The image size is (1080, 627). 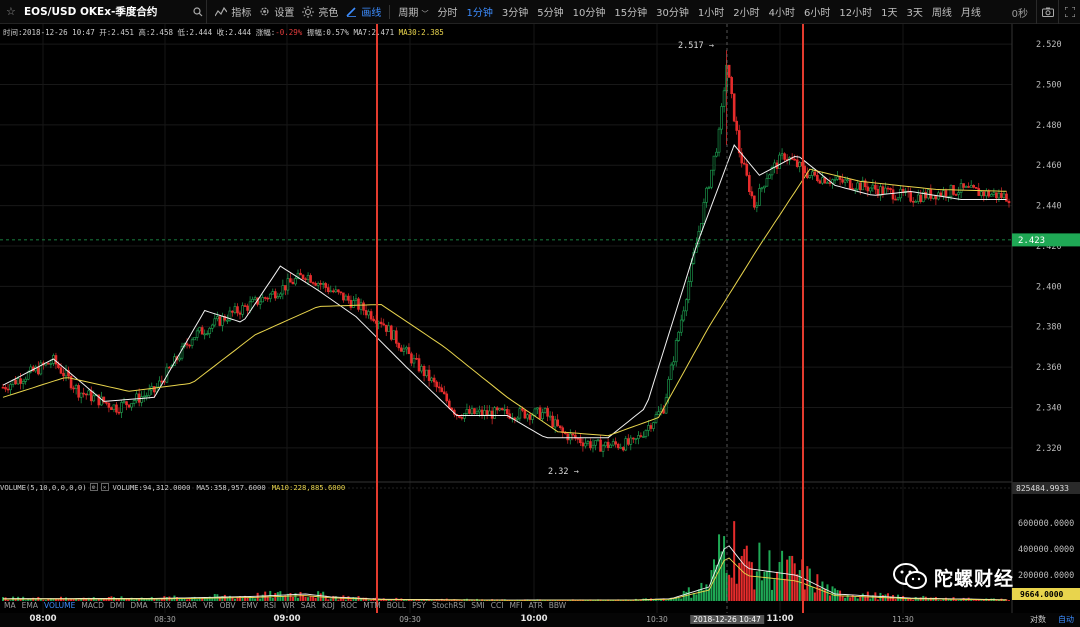 What do you see at coordinates (515, 13) in the screenshot?
I see `interval-option: 3分钟` at bounding box center [515, 13].